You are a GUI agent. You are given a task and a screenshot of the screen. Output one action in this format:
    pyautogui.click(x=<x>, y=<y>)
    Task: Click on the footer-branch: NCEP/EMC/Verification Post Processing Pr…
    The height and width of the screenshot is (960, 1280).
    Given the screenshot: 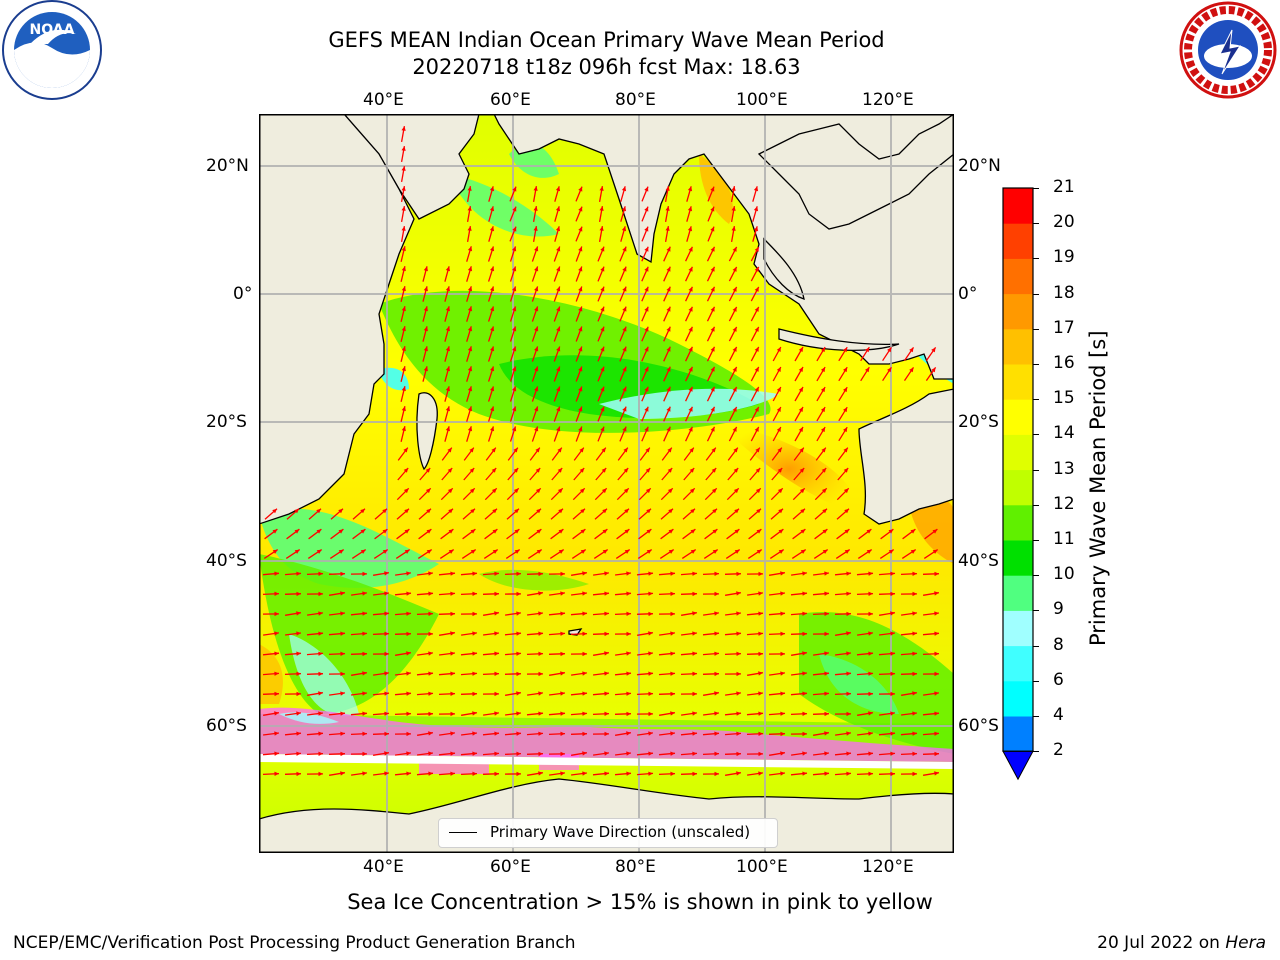 What is the action you would take?
    pyautogui.click(x=294, y=943)
    